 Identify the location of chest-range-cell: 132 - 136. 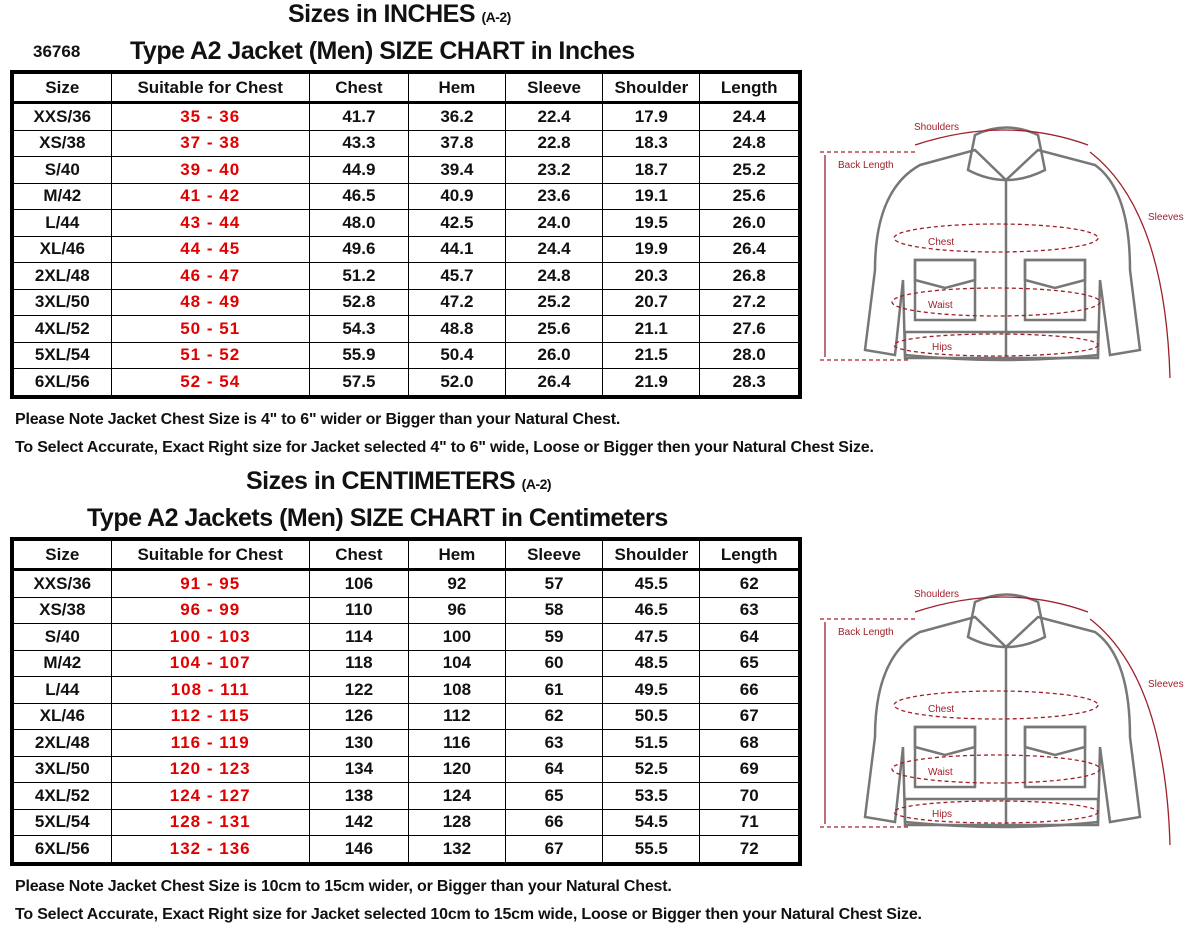
(210, 849).